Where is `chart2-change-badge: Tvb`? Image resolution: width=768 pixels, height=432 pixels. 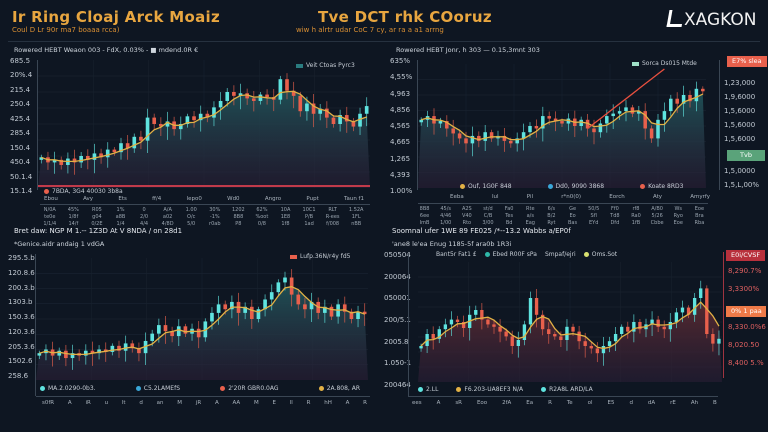 chart2-change-badge: Tvb is located at coordinates (746, 155).